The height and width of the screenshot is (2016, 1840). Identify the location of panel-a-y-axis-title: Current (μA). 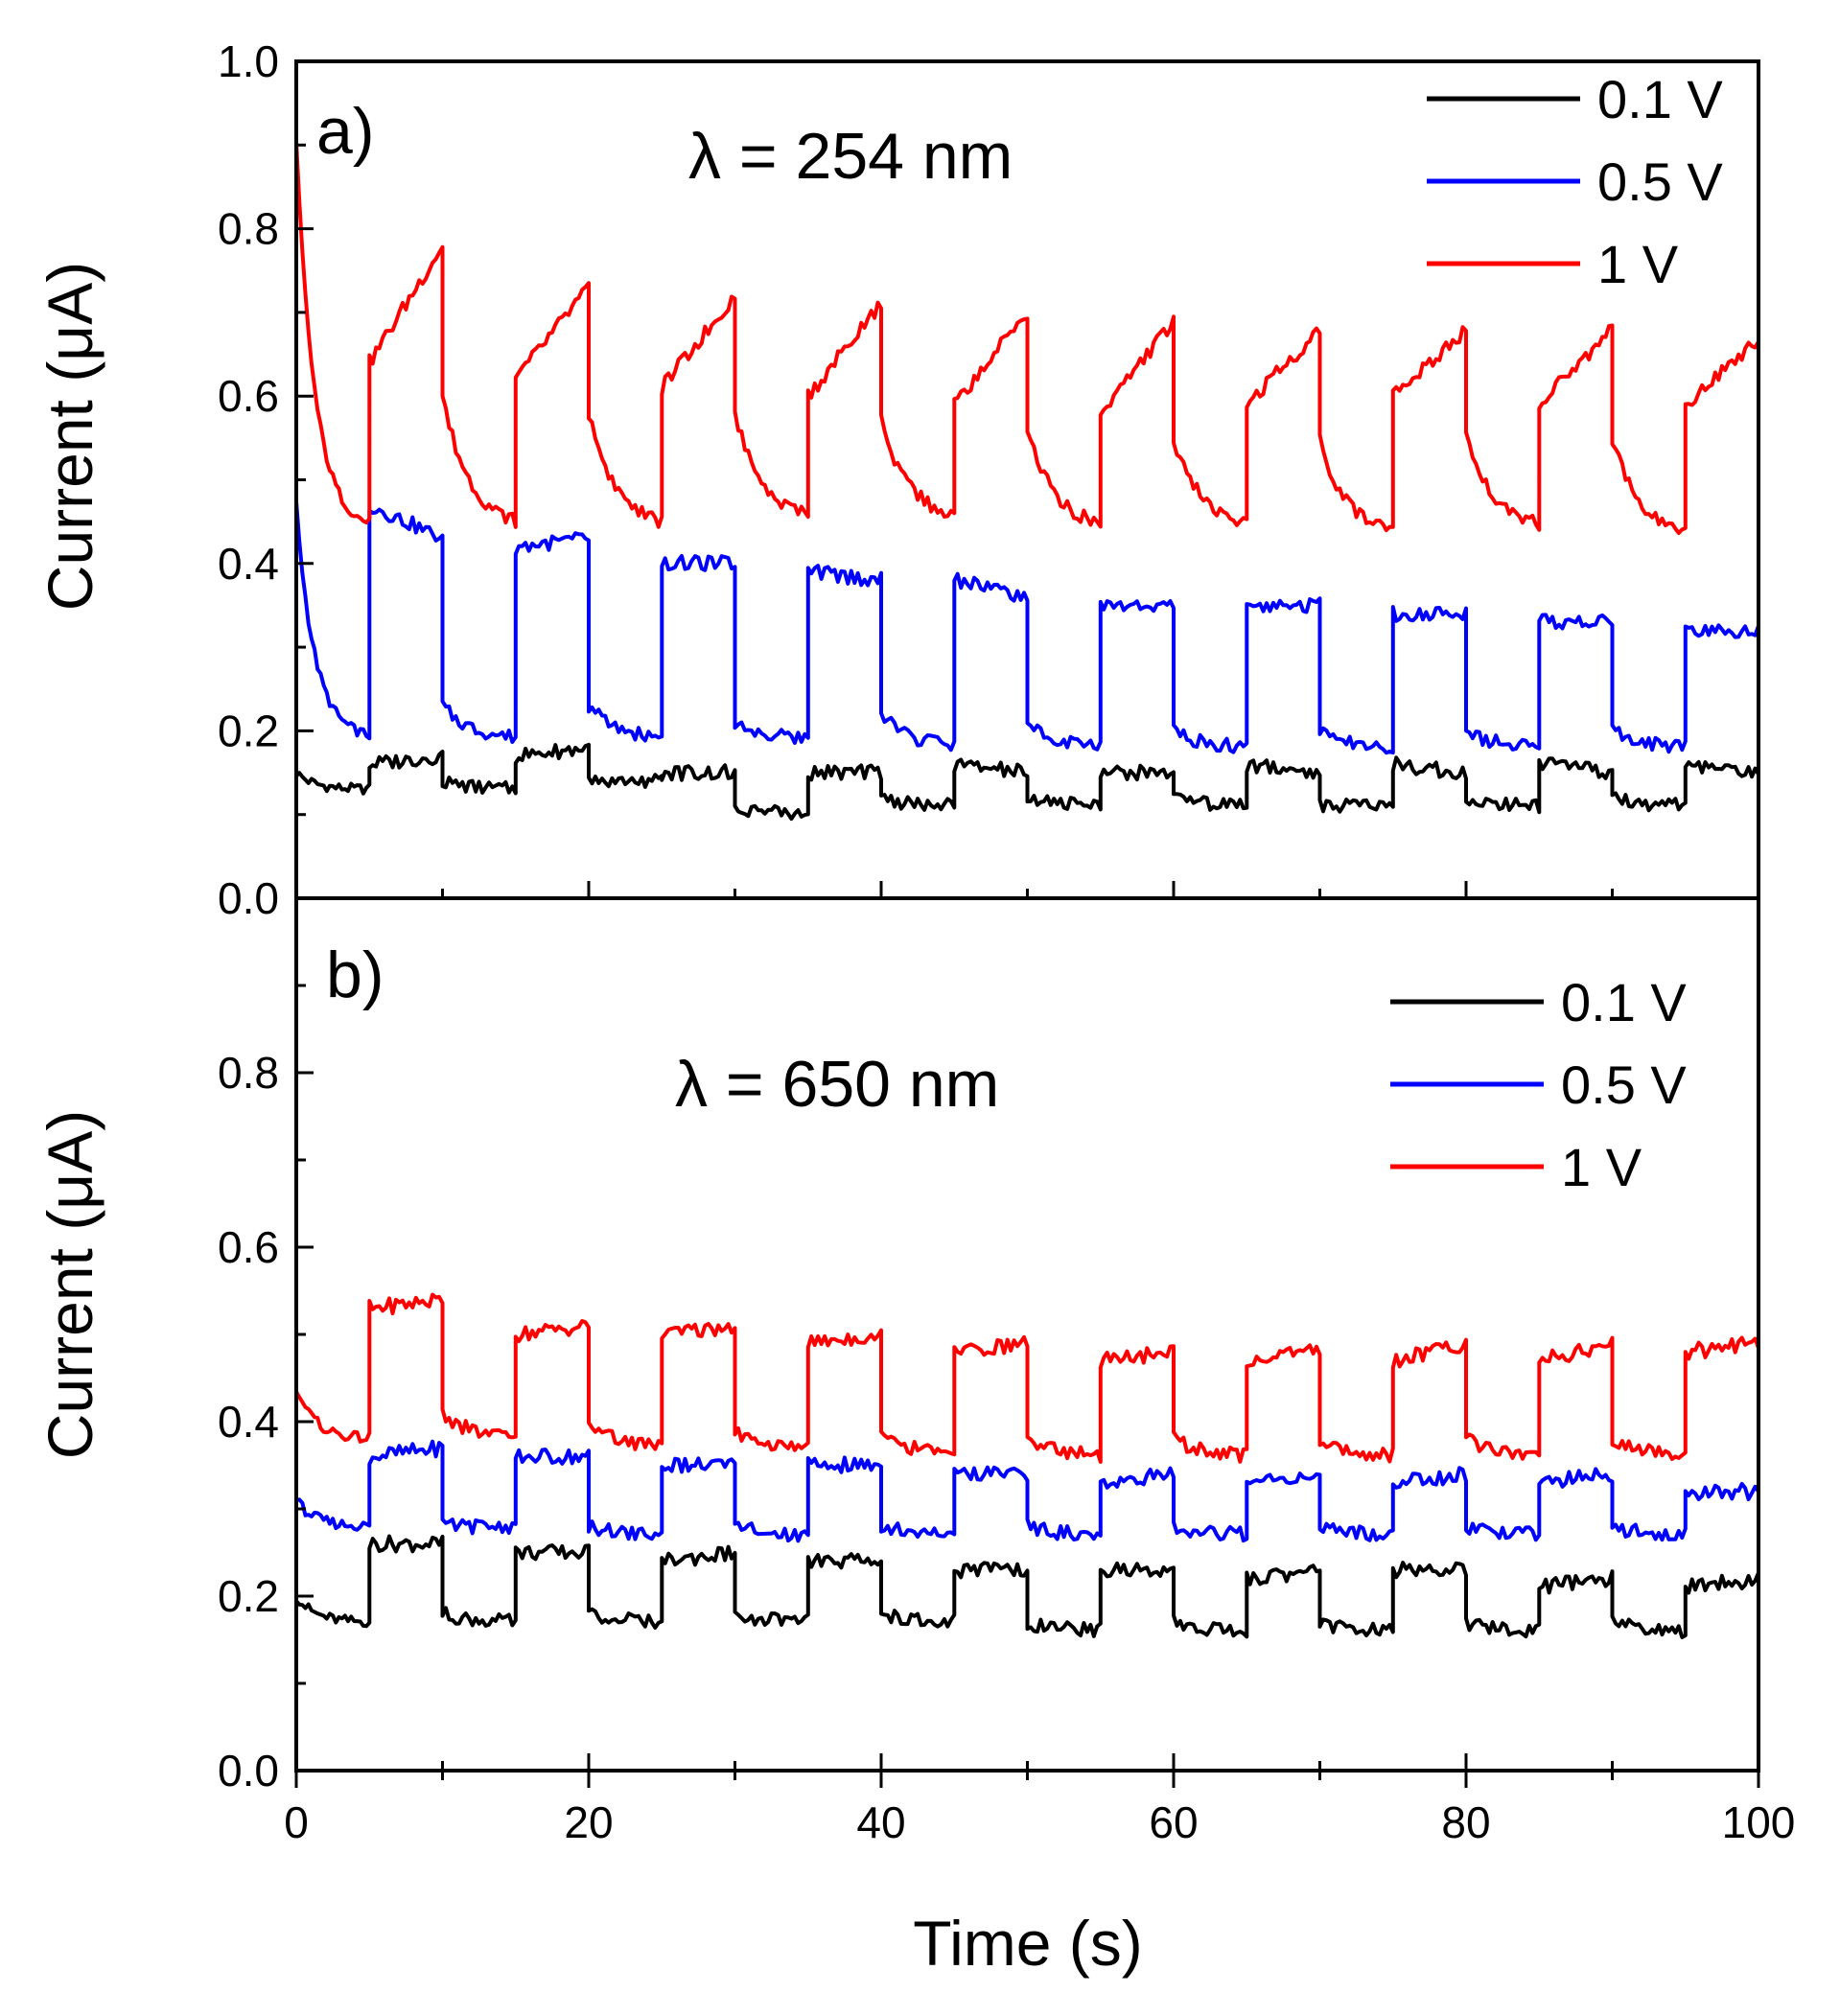
(70, 436).